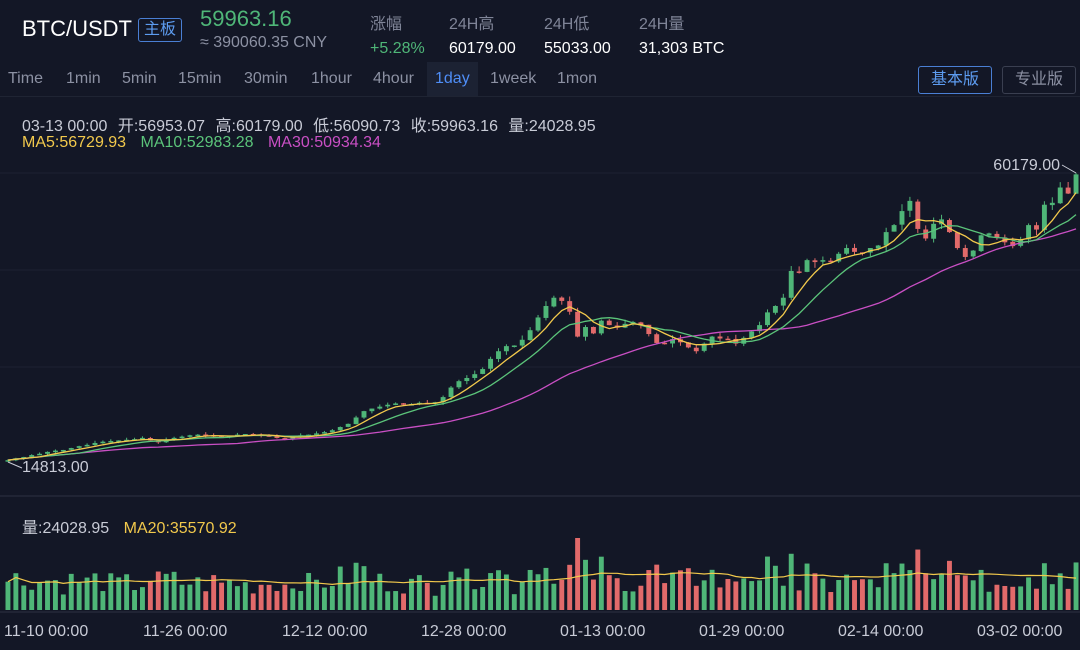 This screenshot has height=650, width=1080. I want to click on max-price-label: 60179.00, so click(1026, 165).